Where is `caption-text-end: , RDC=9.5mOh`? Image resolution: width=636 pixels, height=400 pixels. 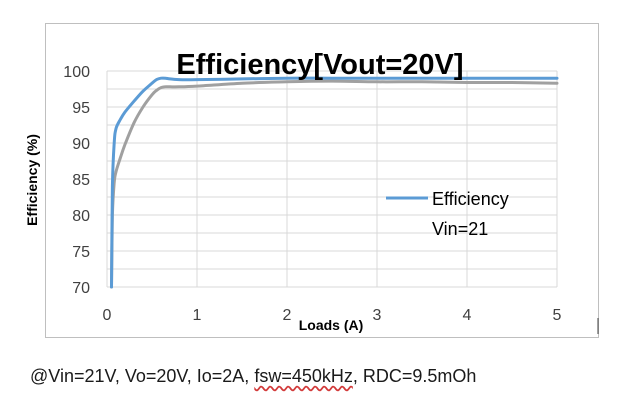 caption-text-end: , RDC=9.5mOh is located at coordinates (414, 376).